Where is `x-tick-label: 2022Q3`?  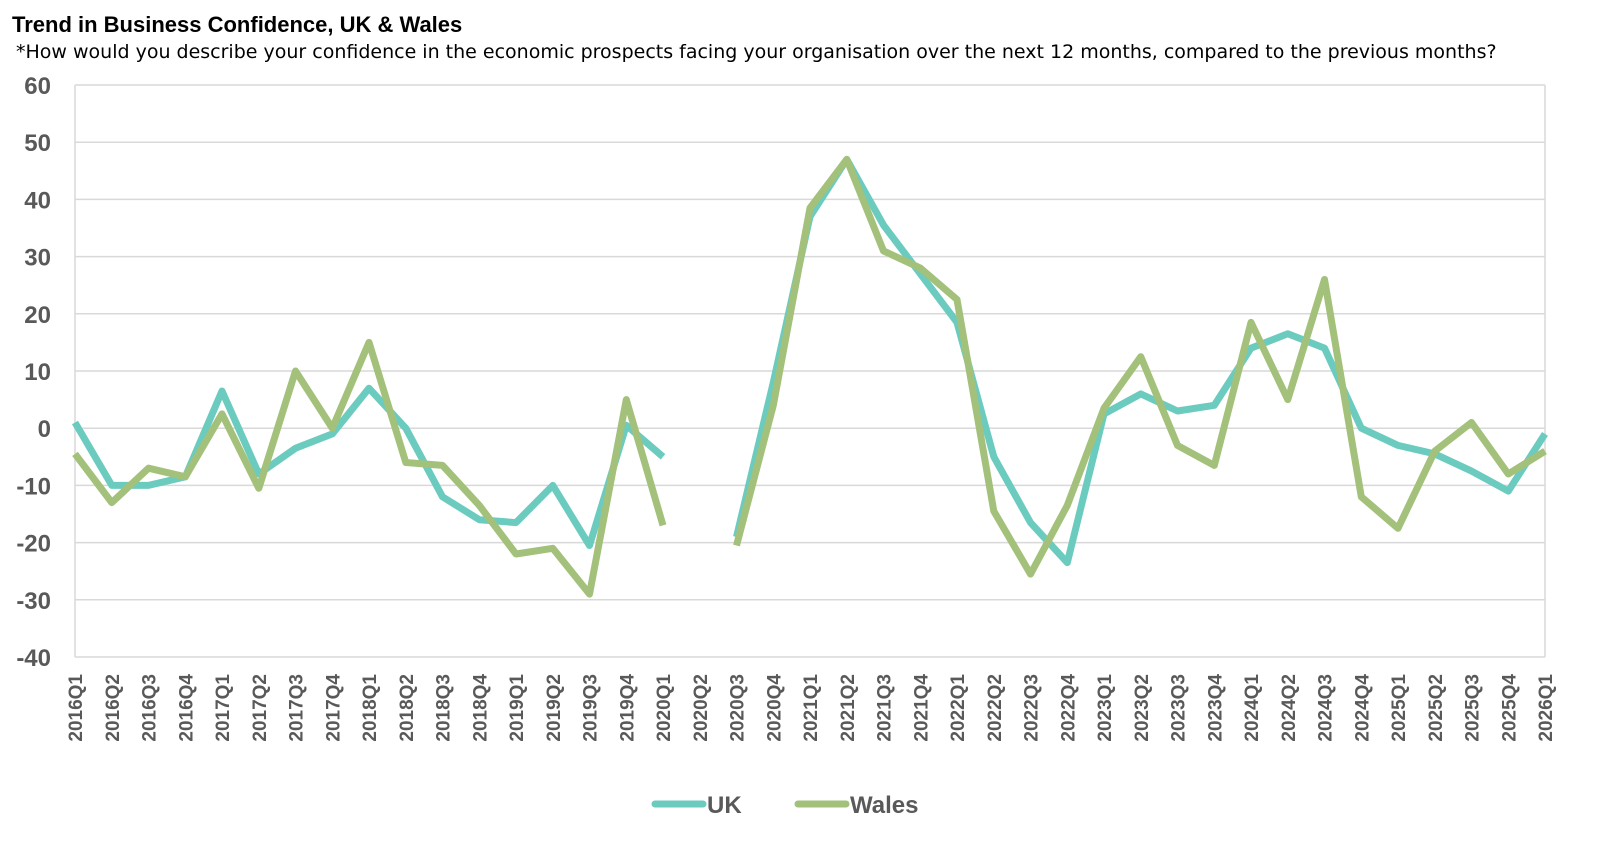 x-tick-label: 2022Q3 is located at coordinates (1032, 708).